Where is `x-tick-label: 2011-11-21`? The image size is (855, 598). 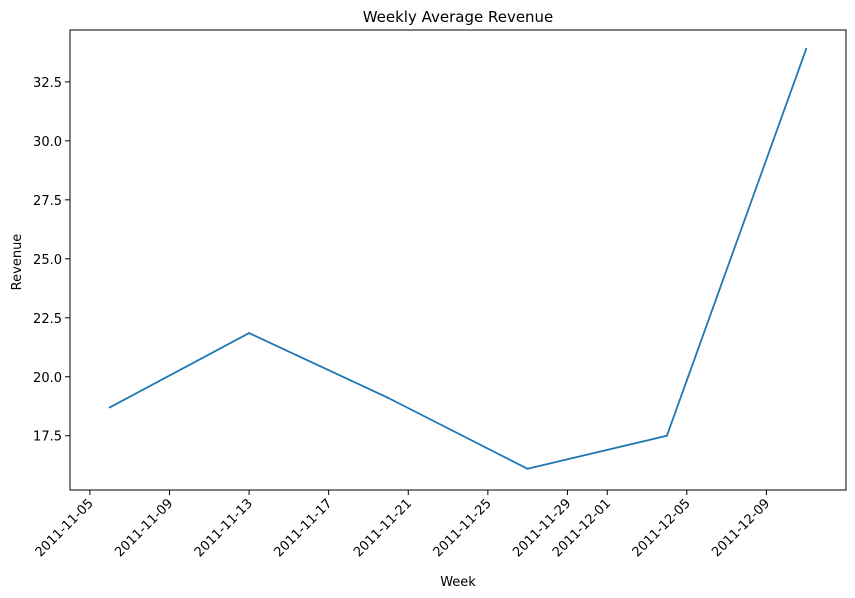 x-tick-label: 2011-11-21 is located at coordinates (383, 528).